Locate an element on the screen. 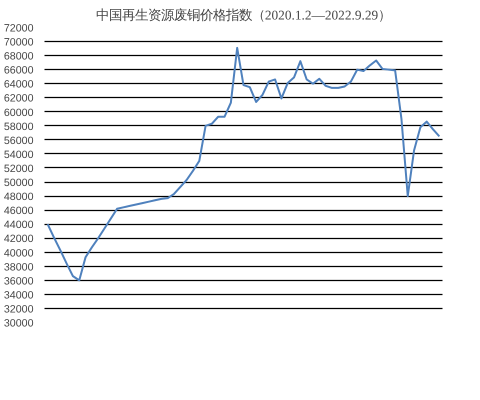 This screenshot has height=400, width=480. y-tick-label: 72000 is located at coordinates (19, 28).